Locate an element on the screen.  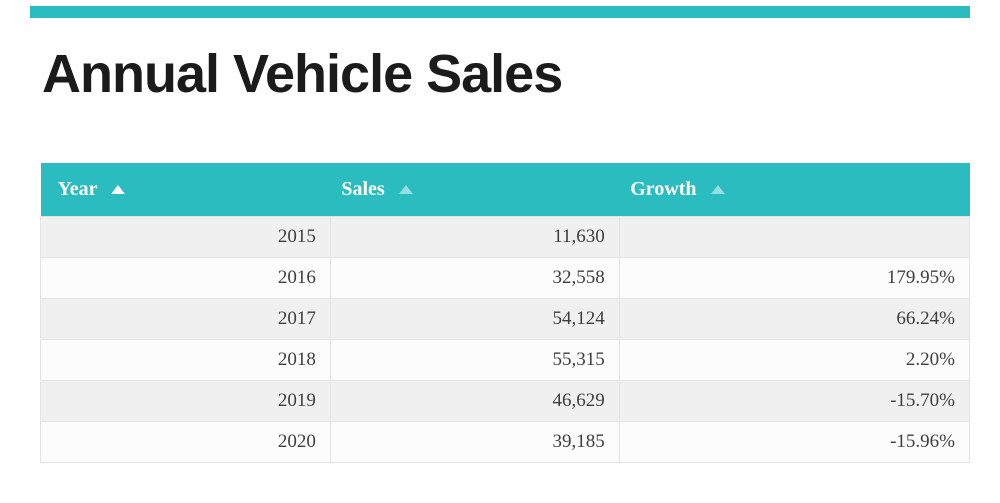
table-row: 2020 39,185 -15.96% is located at coordinates (505, 442).